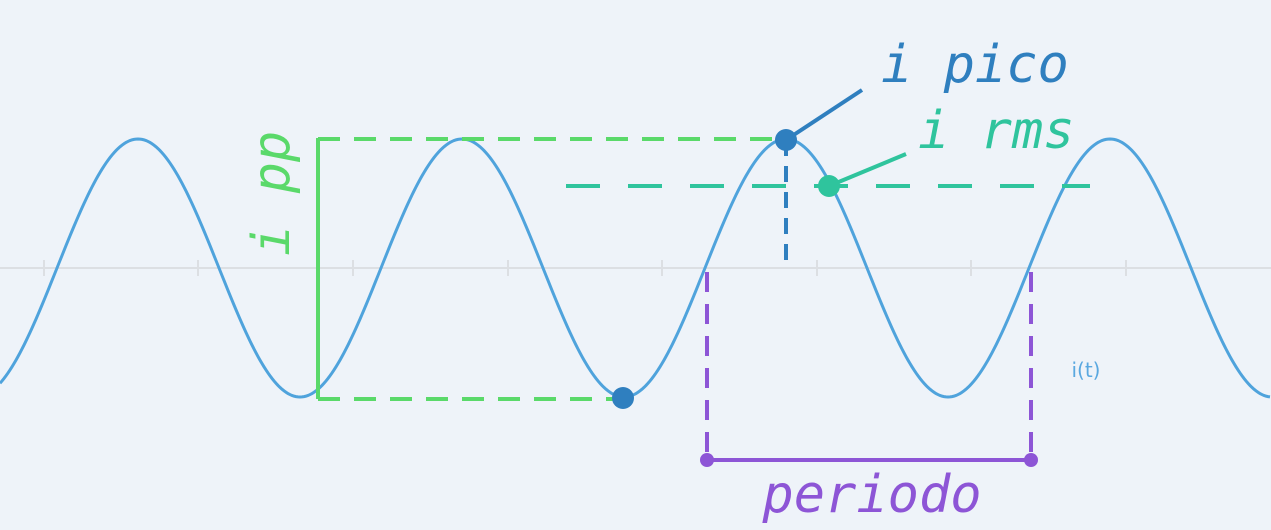 This screenshot has width=1271, height=530. Describe the element at coordinates (867, 170) in the screenshot. I see `rms-leader-line` at that location.